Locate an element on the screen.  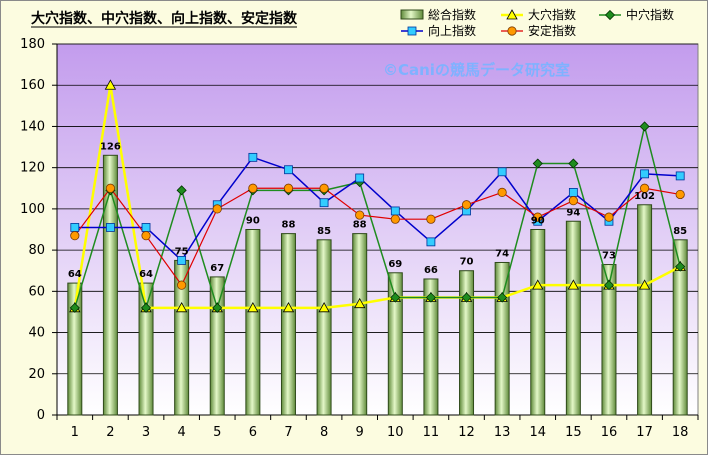
x-tick-label: 17 is located at coordinates (644, 432).